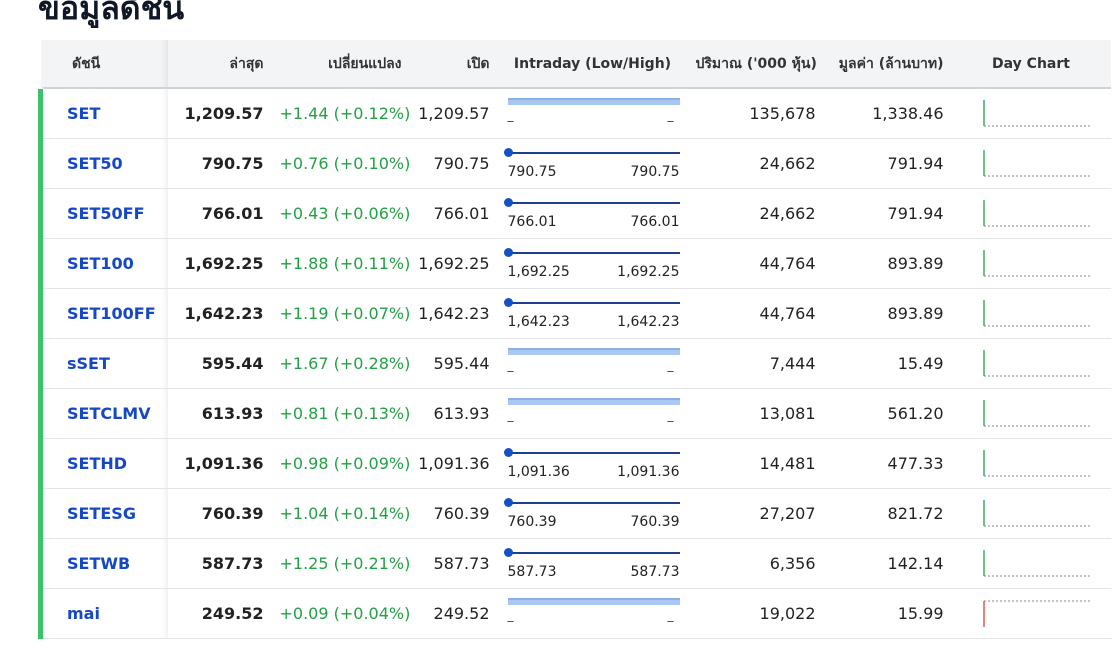 The width and height of the screenshot is (1118, 657). I want to click on column-header-day-chart: Day Chart, so click(1031, 64).